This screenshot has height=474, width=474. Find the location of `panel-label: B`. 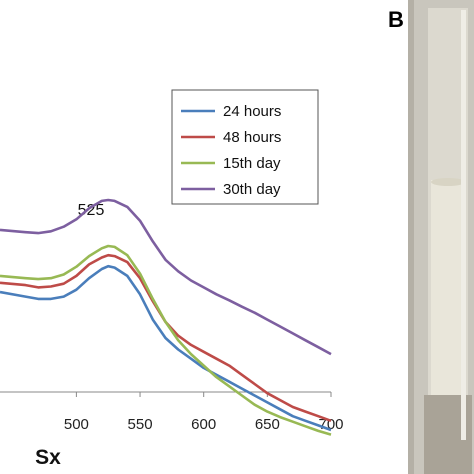

panel-label: B is located at coordinates (396, 19).